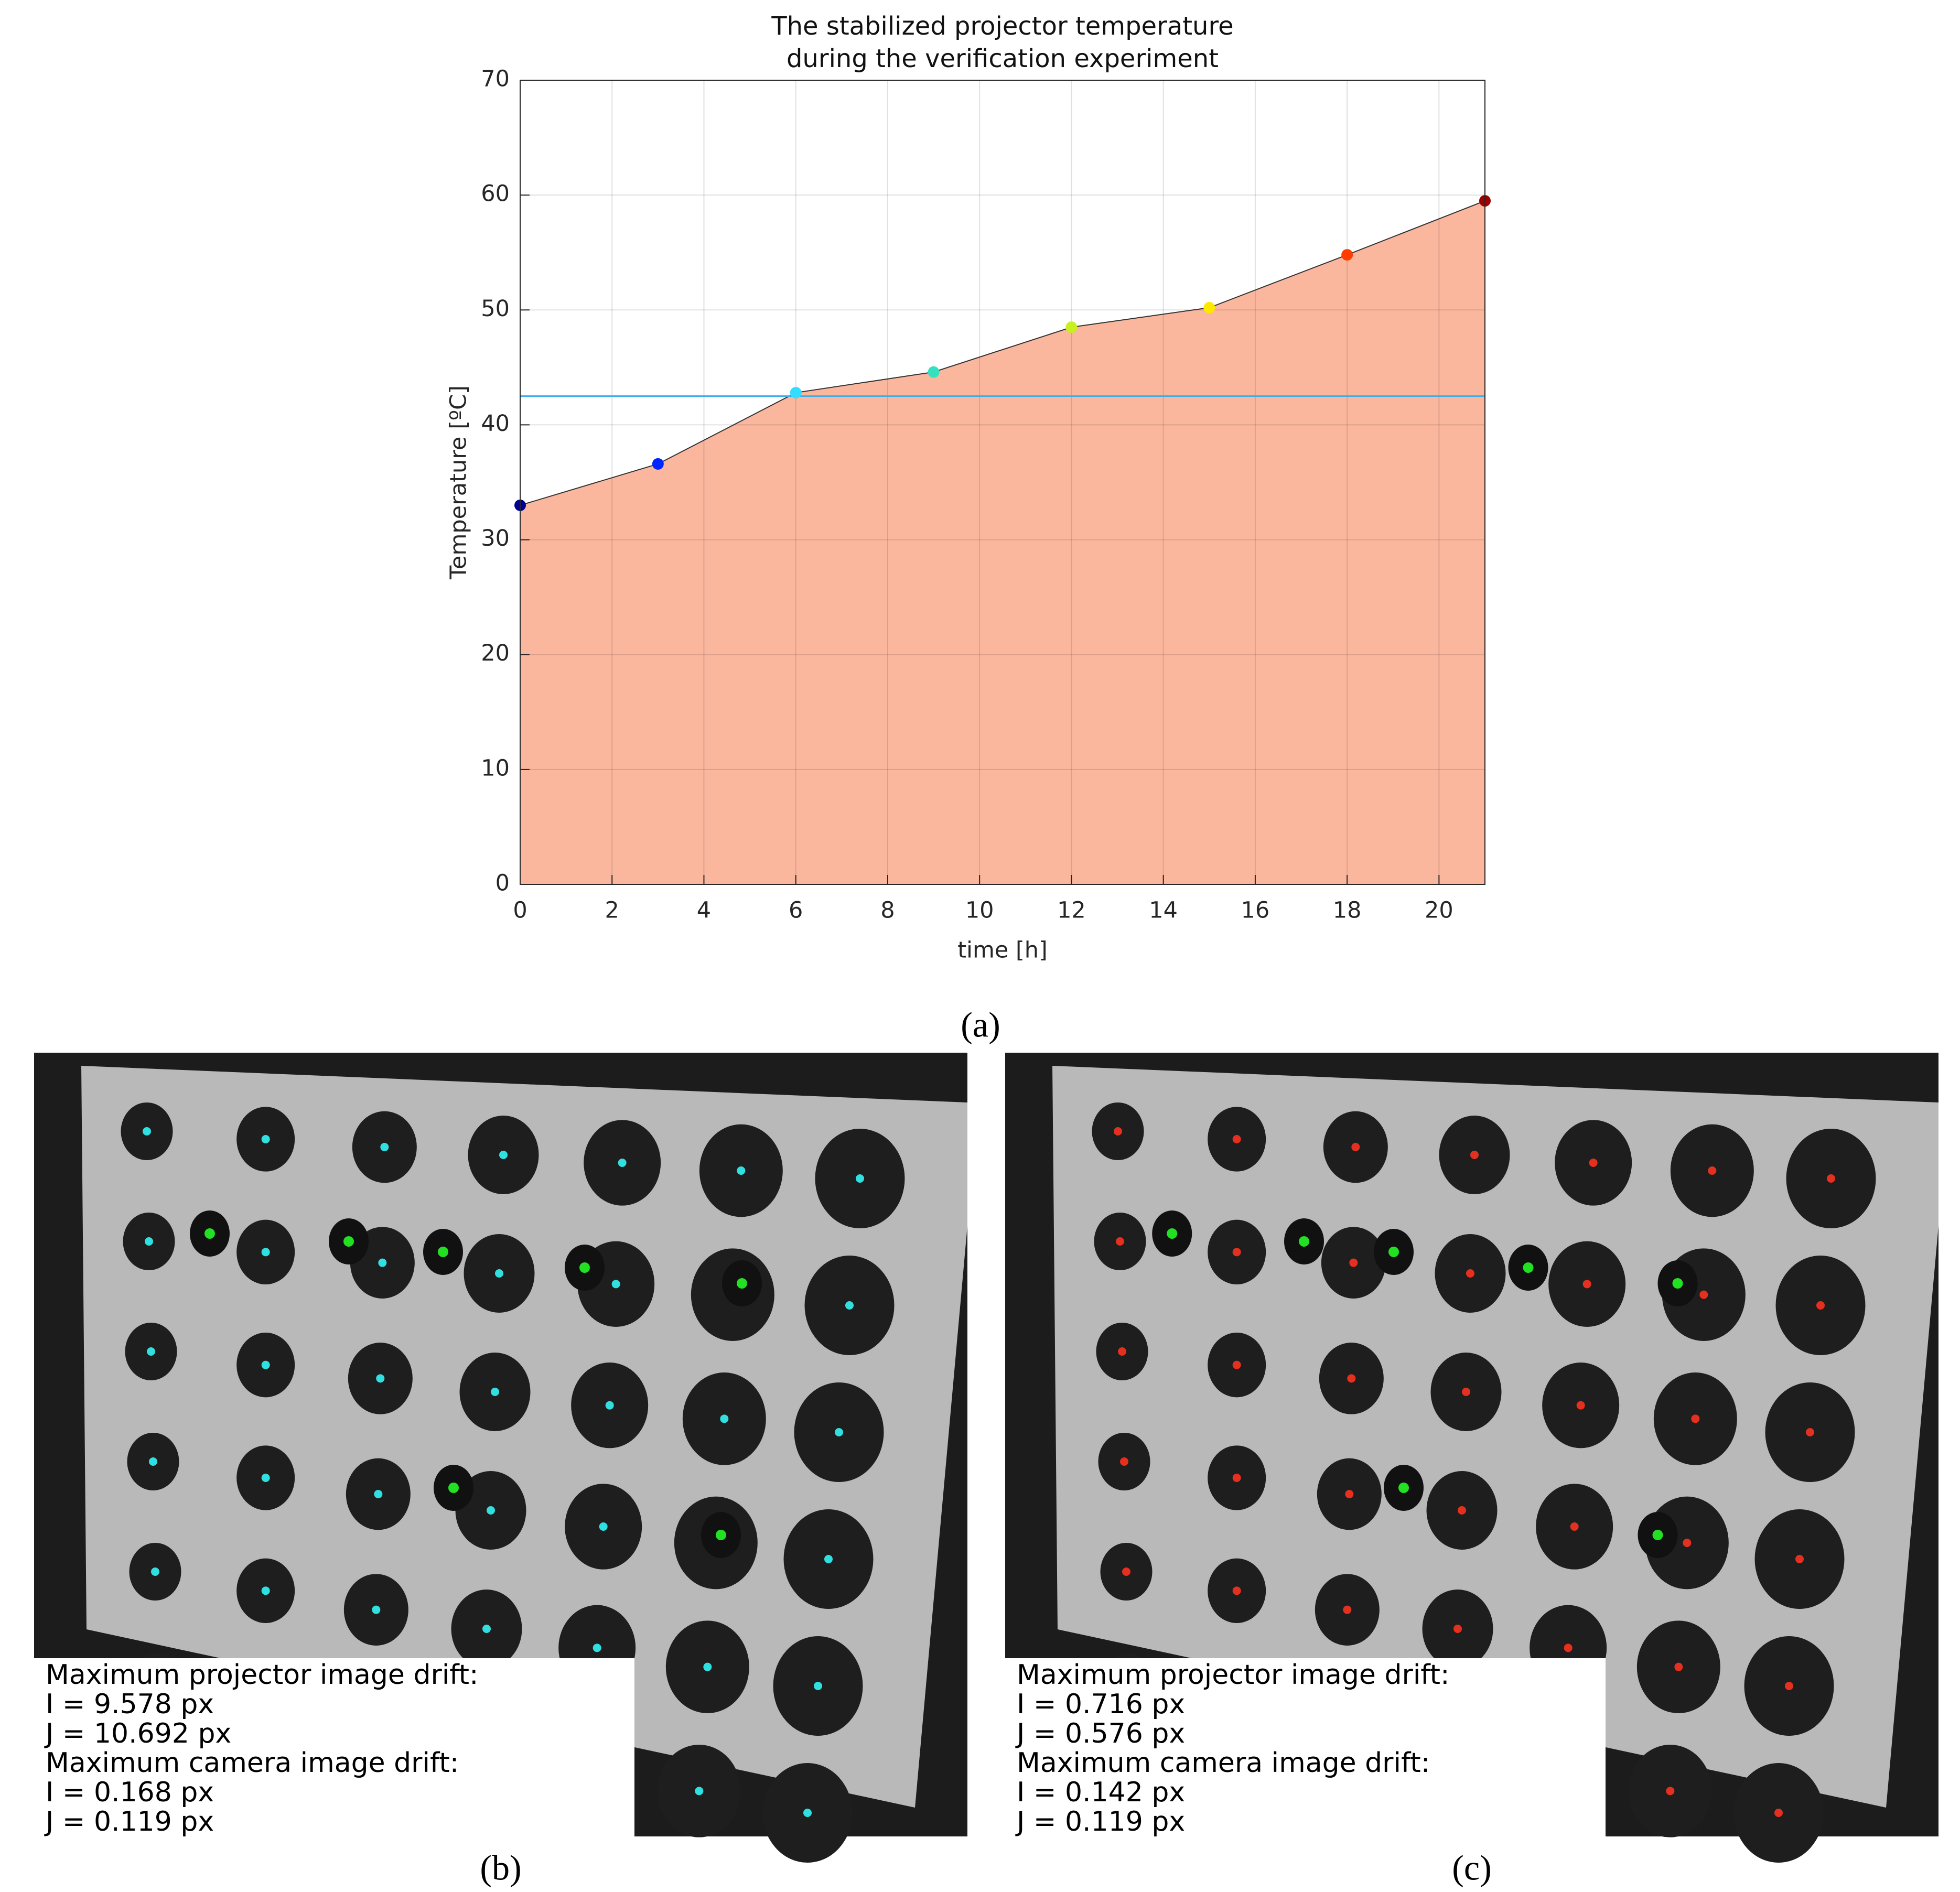  I want to click on x-tick-label: 14, so click(1163, 911).